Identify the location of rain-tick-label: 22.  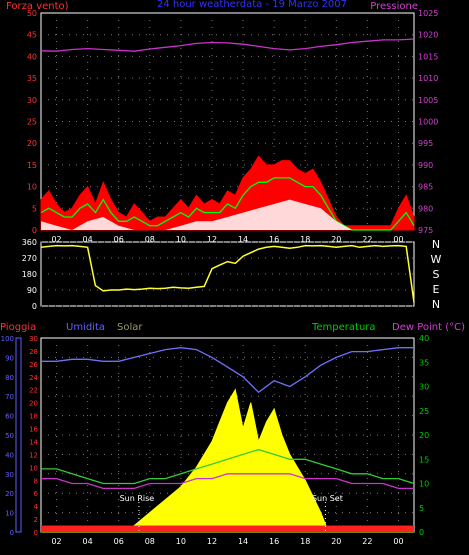
(33, 391).